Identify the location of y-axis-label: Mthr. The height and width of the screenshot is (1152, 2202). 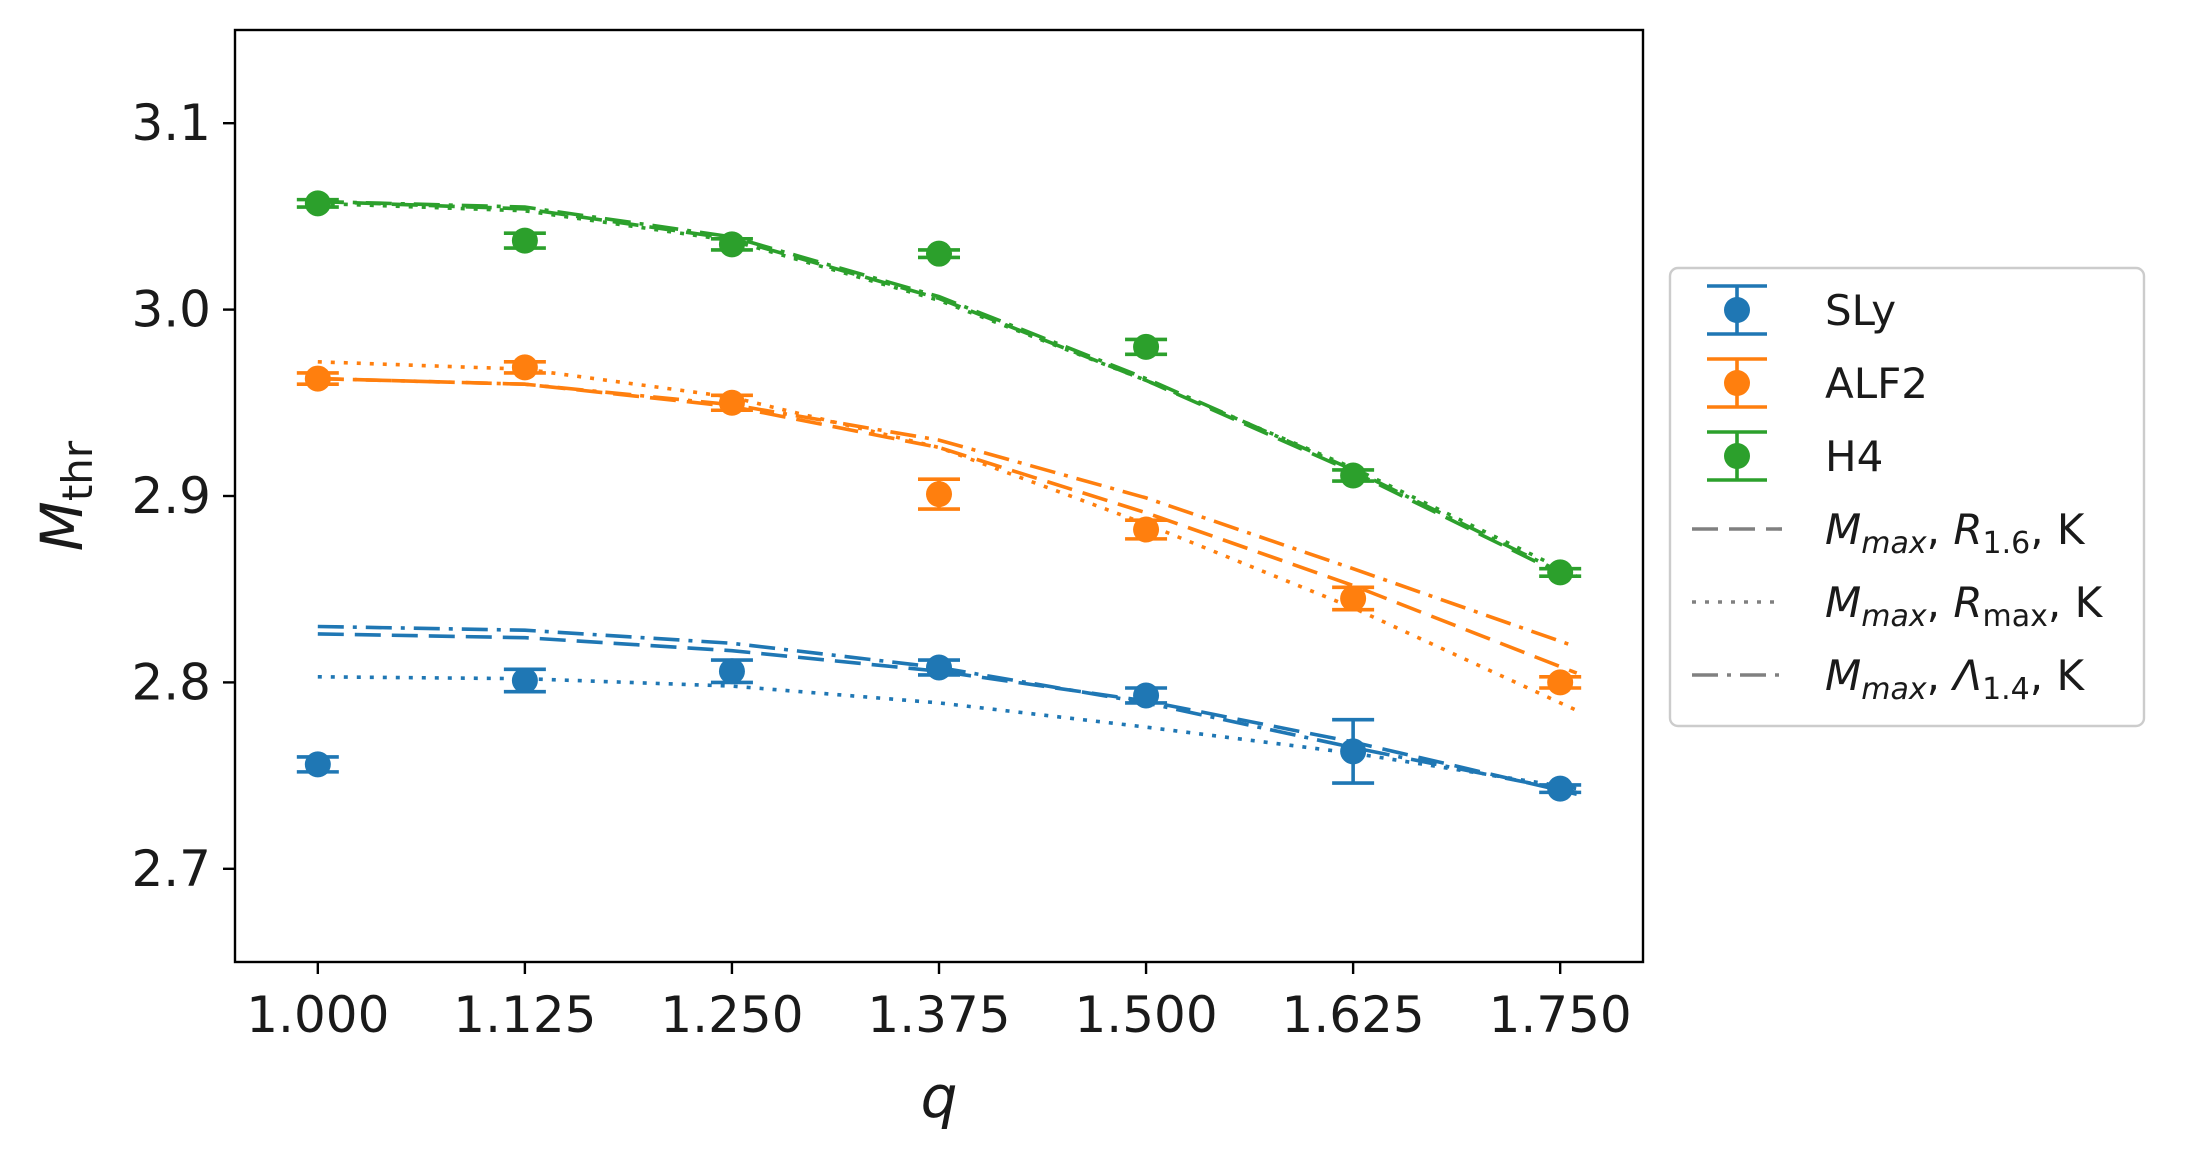
(65, 495).